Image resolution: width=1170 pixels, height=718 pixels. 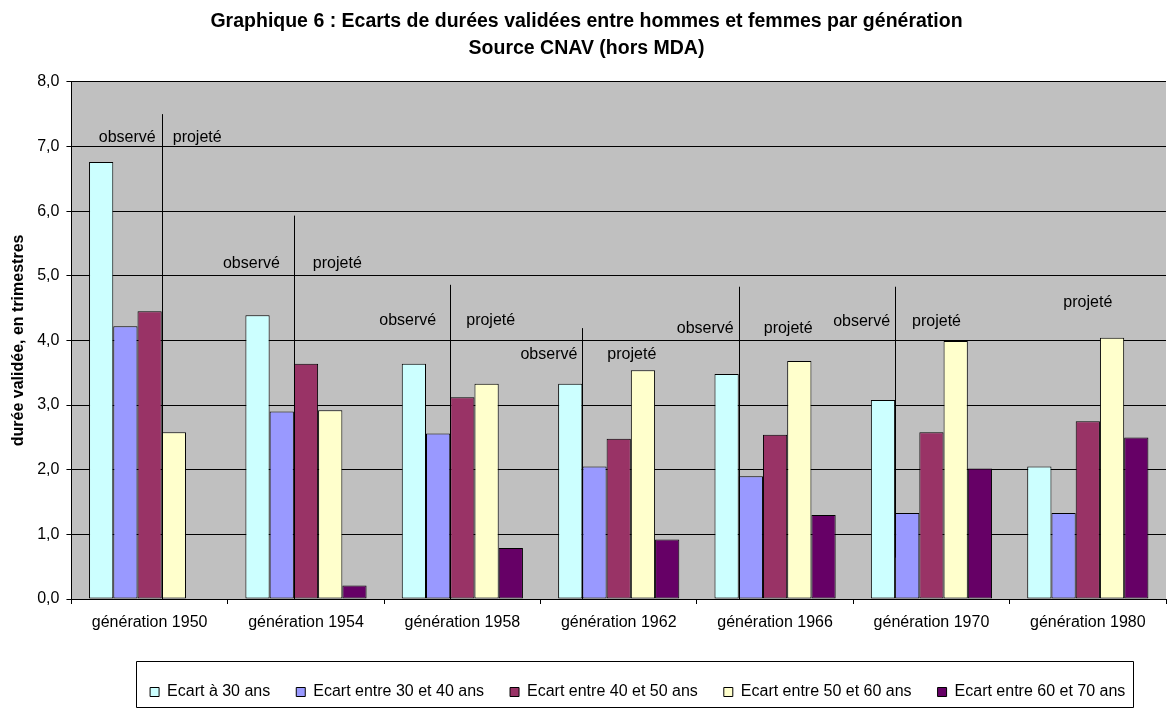 What do you see at coordinates (586, 47) in the screenshot?
I see `chart-subtitle: Source CNAV (hors MDA)` at bounding box center [586, 47].